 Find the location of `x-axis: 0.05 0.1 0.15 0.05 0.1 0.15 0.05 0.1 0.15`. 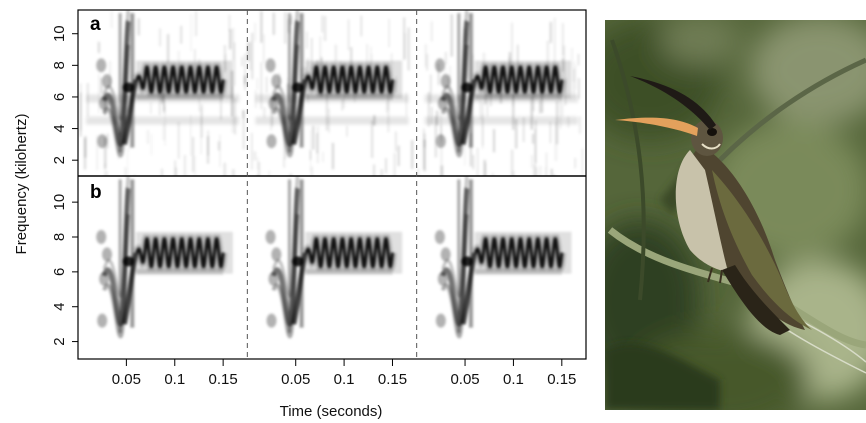

x-axis: 0.05 0.1 0.15 0.05 0.1 0.15 0.05 0.1 0.15 is located at coordinates (344, 373).